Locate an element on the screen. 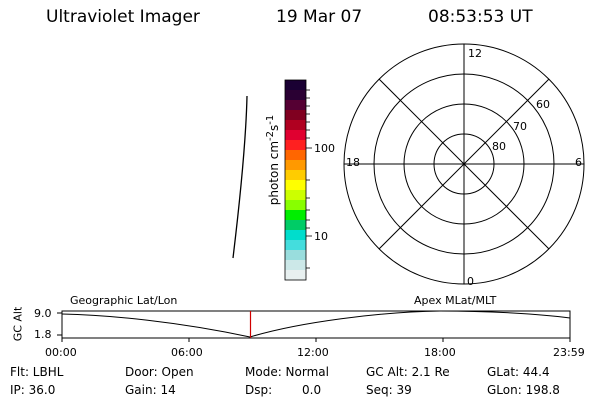 This screenshot has height=400, width=600. x-label-2359: 23:59 is located at coordinates (569, 352).